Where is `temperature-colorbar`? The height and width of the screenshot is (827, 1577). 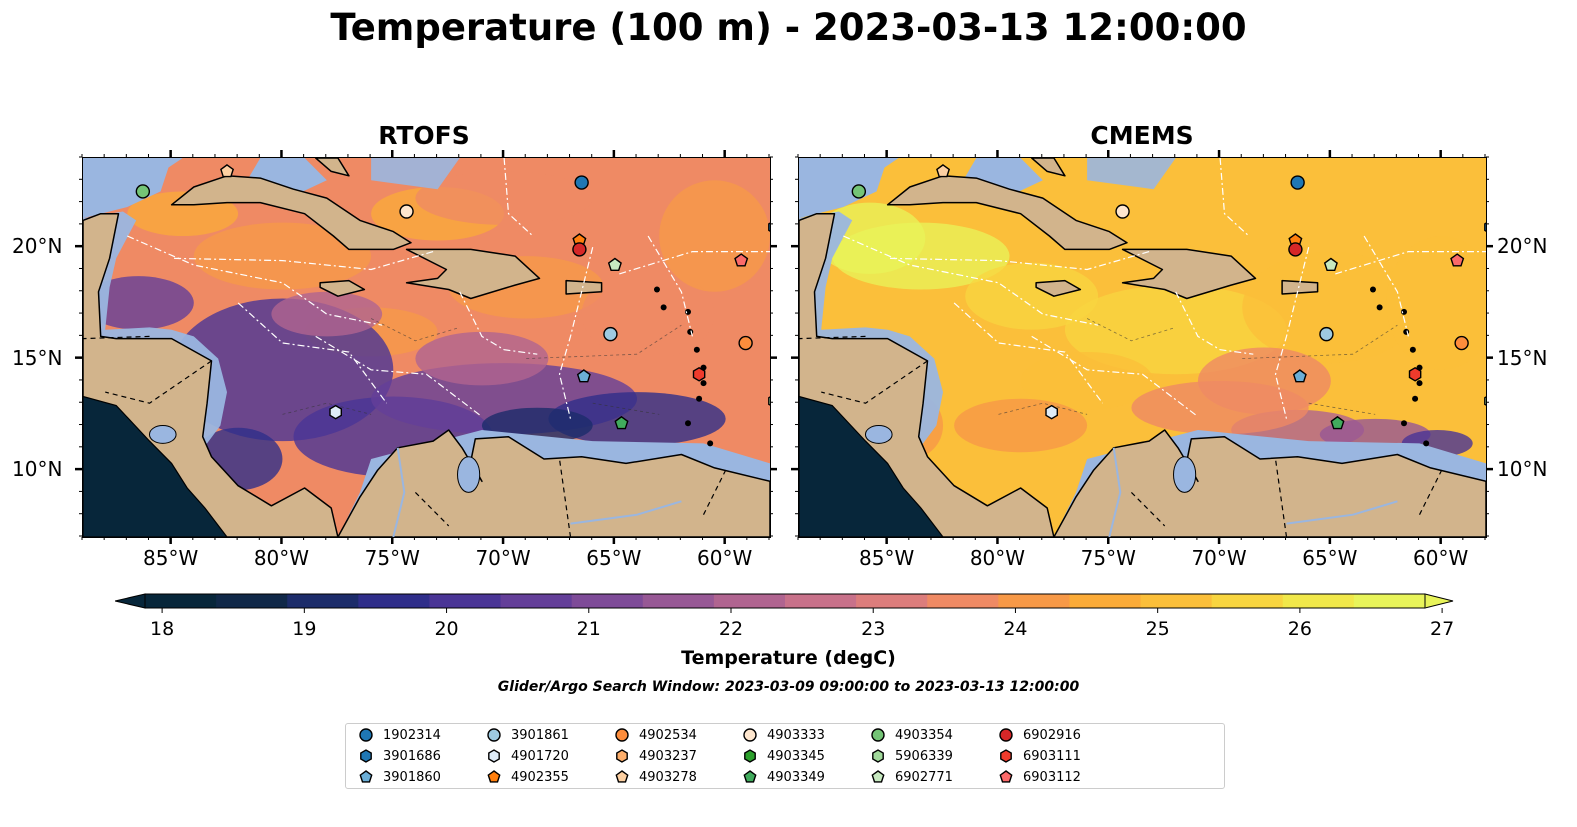
temperature-colorbar is located at coordinates (784, 603).